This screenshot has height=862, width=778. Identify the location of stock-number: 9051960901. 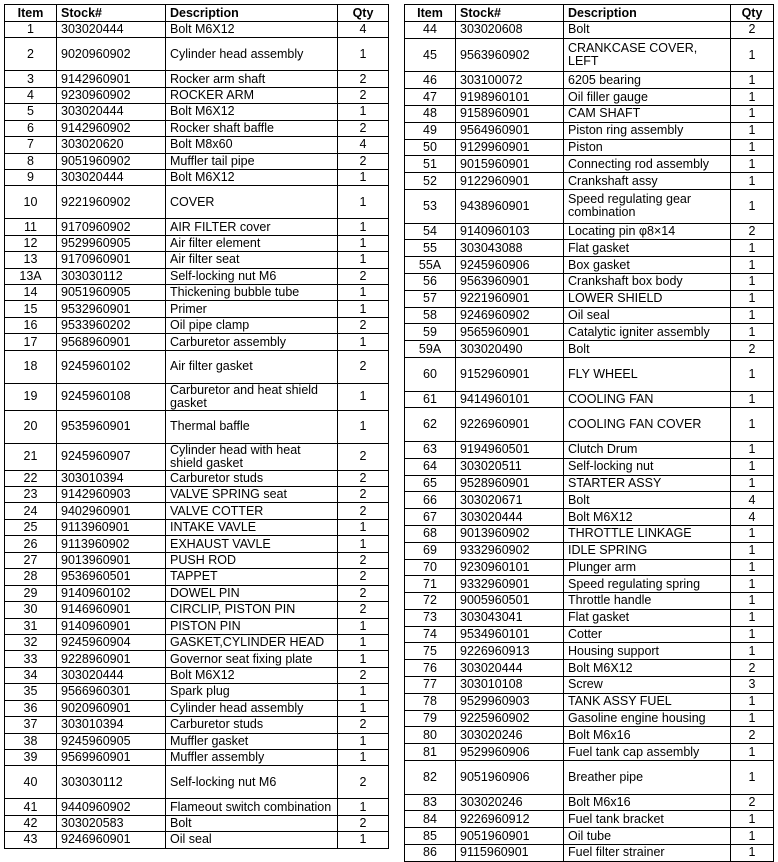
(509, 836).